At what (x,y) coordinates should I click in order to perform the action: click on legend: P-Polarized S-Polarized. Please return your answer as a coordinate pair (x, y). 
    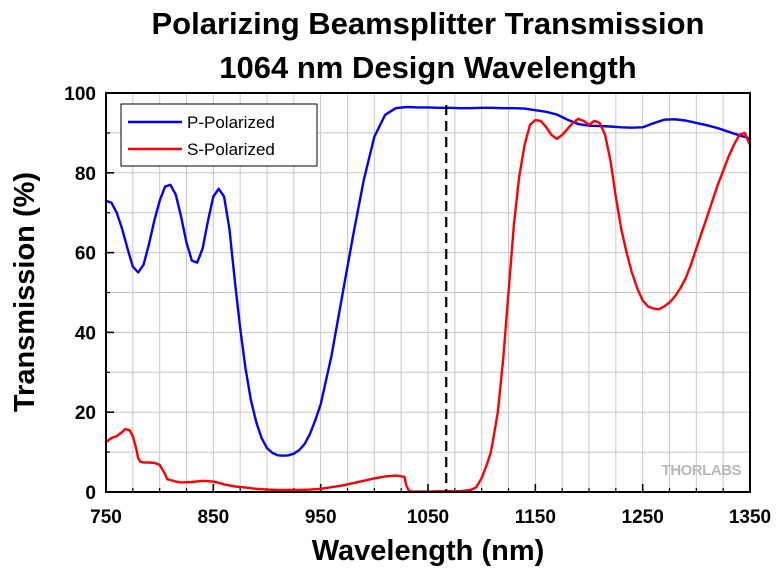
    Looking at the image, I should click on (219, 135).